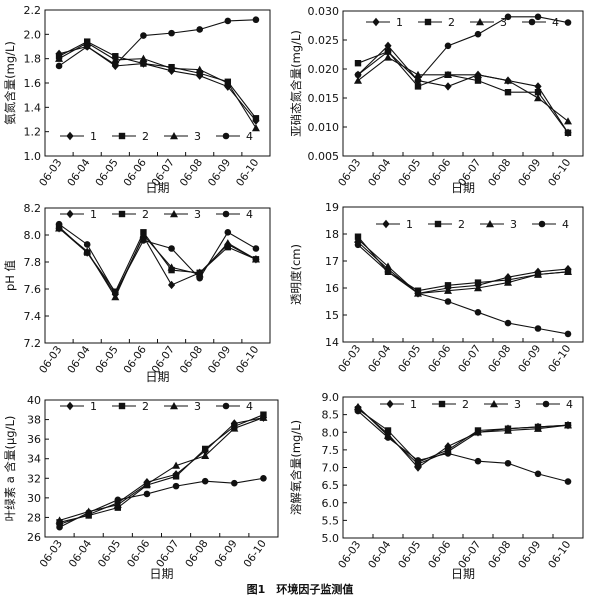 The width and height of the screenshot is (600, 601). I want to click on y-axis-title: 亚硝态氮含量(mg/L), so click(296, 83).